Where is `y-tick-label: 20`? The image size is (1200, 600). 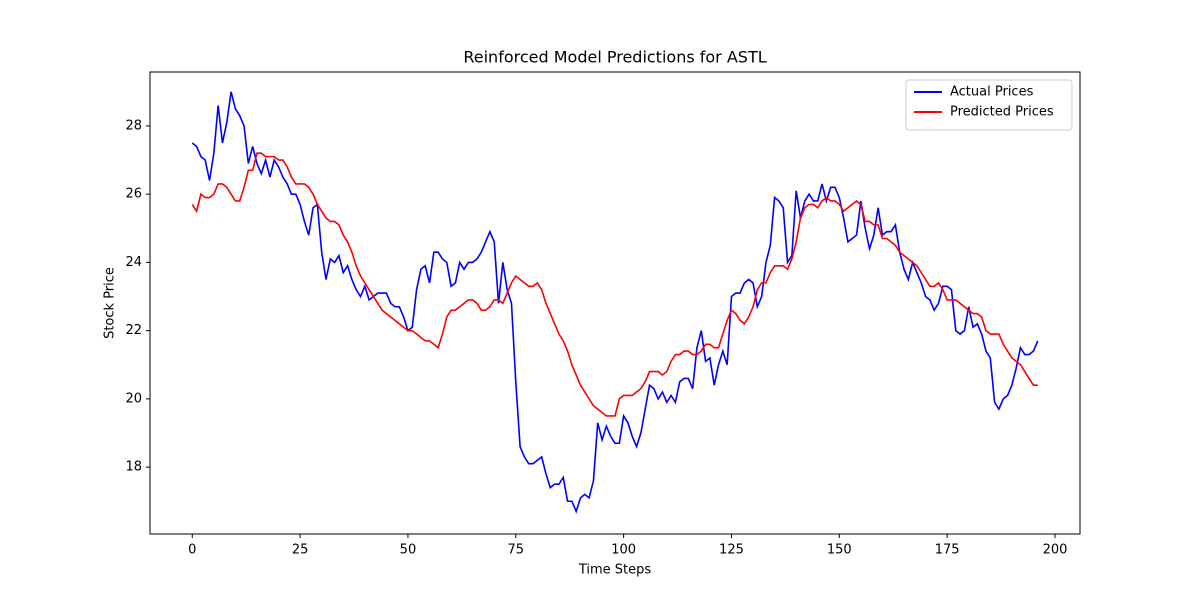 y-tick-label: 20 is located at coordinates (133, 398).